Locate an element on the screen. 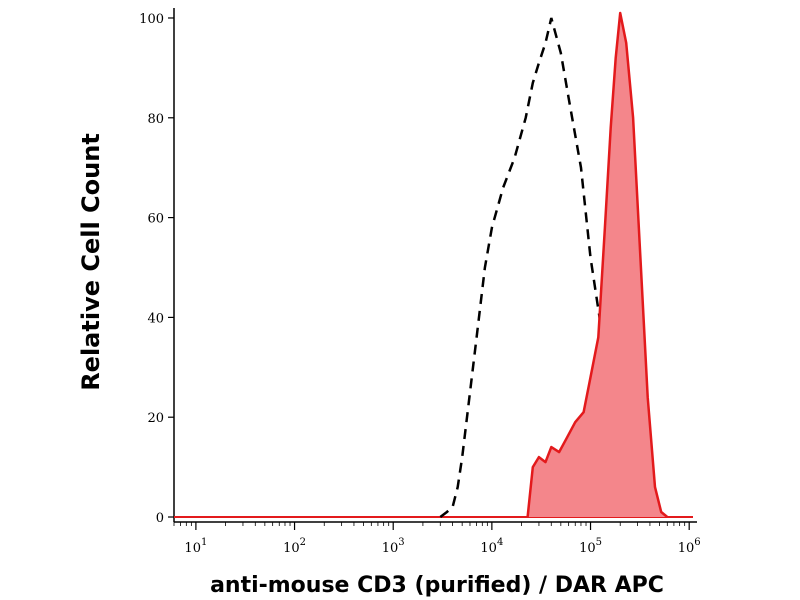  y-tick-label: 20 is located at coordinates (155, 418).